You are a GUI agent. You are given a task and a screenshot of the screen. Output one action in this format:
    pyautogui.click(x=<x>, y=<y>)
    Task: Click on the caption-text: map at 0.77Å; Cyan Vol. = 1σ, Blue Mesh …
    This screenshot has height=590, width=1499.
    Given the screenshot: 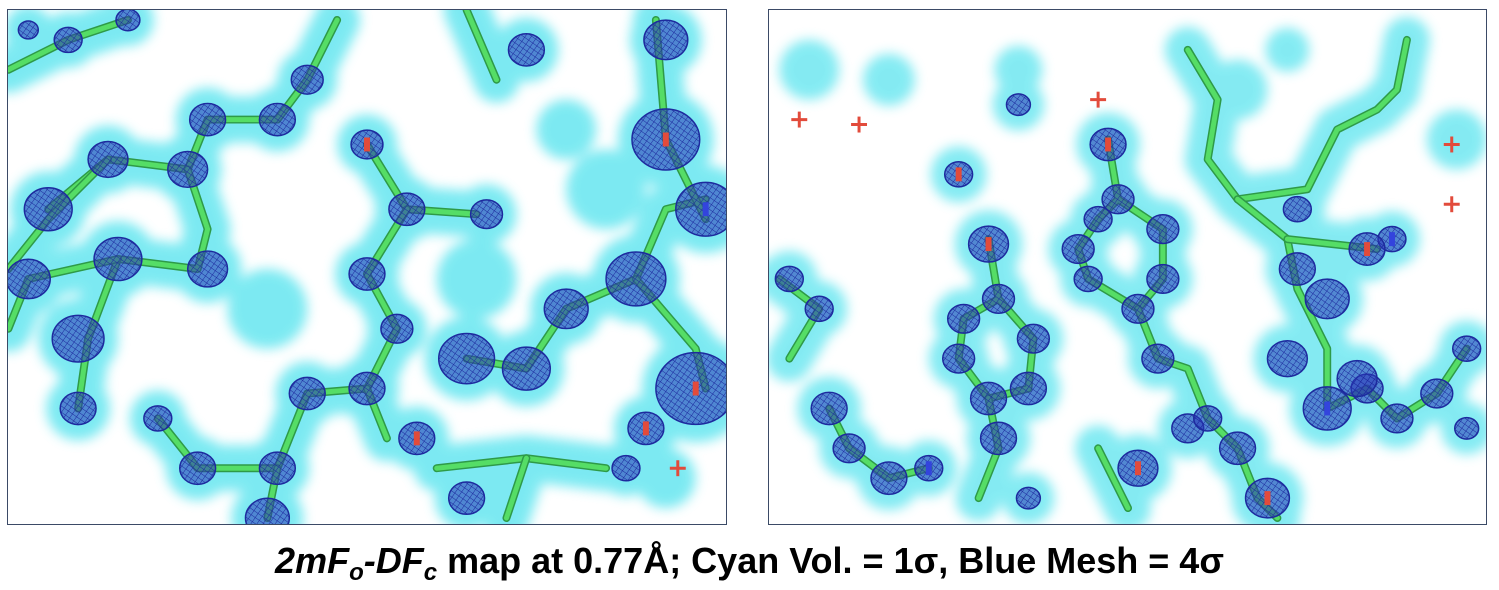 What is the action you would take?
    pyautogui.click(x=830, y=560)
    